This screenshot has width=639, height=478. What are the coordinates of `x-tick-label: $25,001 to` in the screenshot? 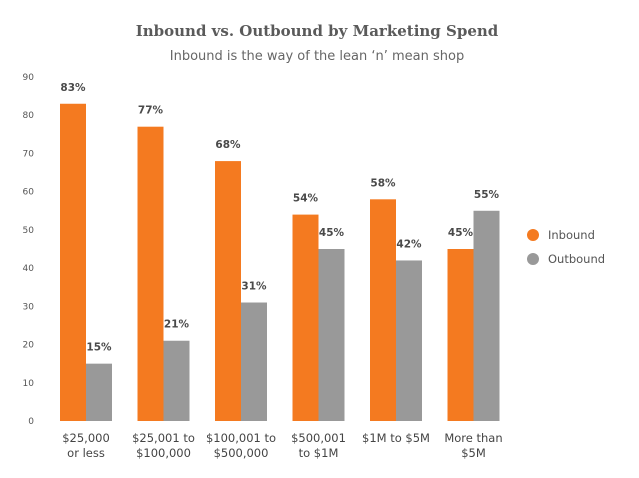 It's located at (163, 438).